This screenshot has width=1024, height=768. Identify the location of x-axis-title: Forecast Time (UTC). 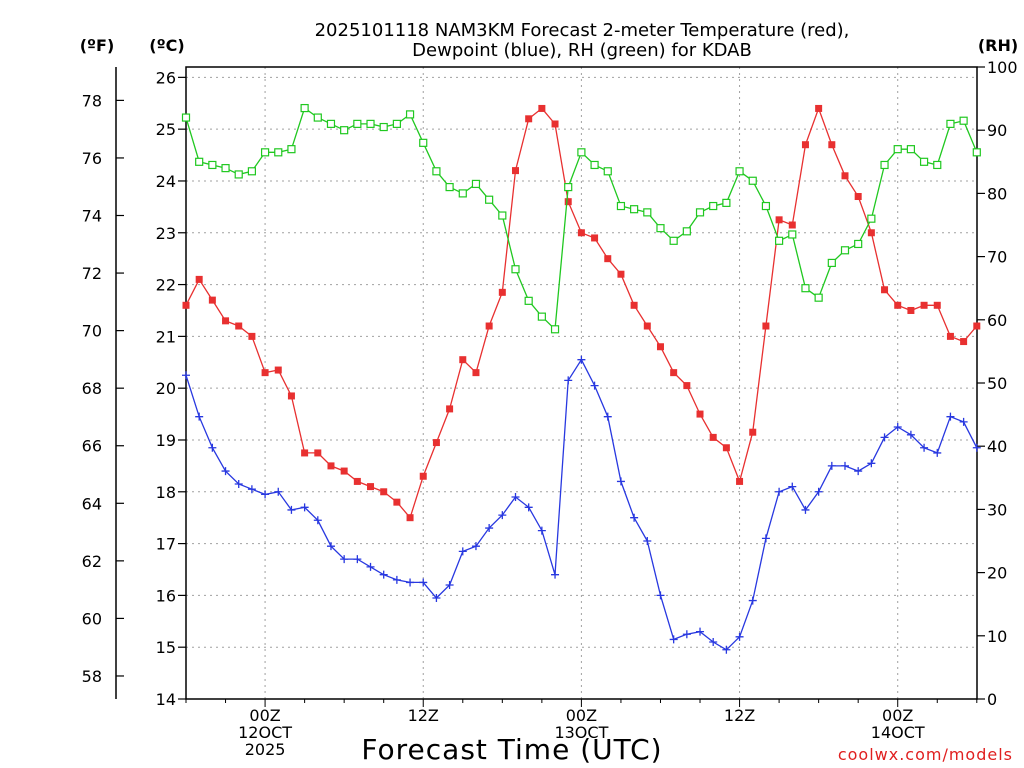
(511, 749).